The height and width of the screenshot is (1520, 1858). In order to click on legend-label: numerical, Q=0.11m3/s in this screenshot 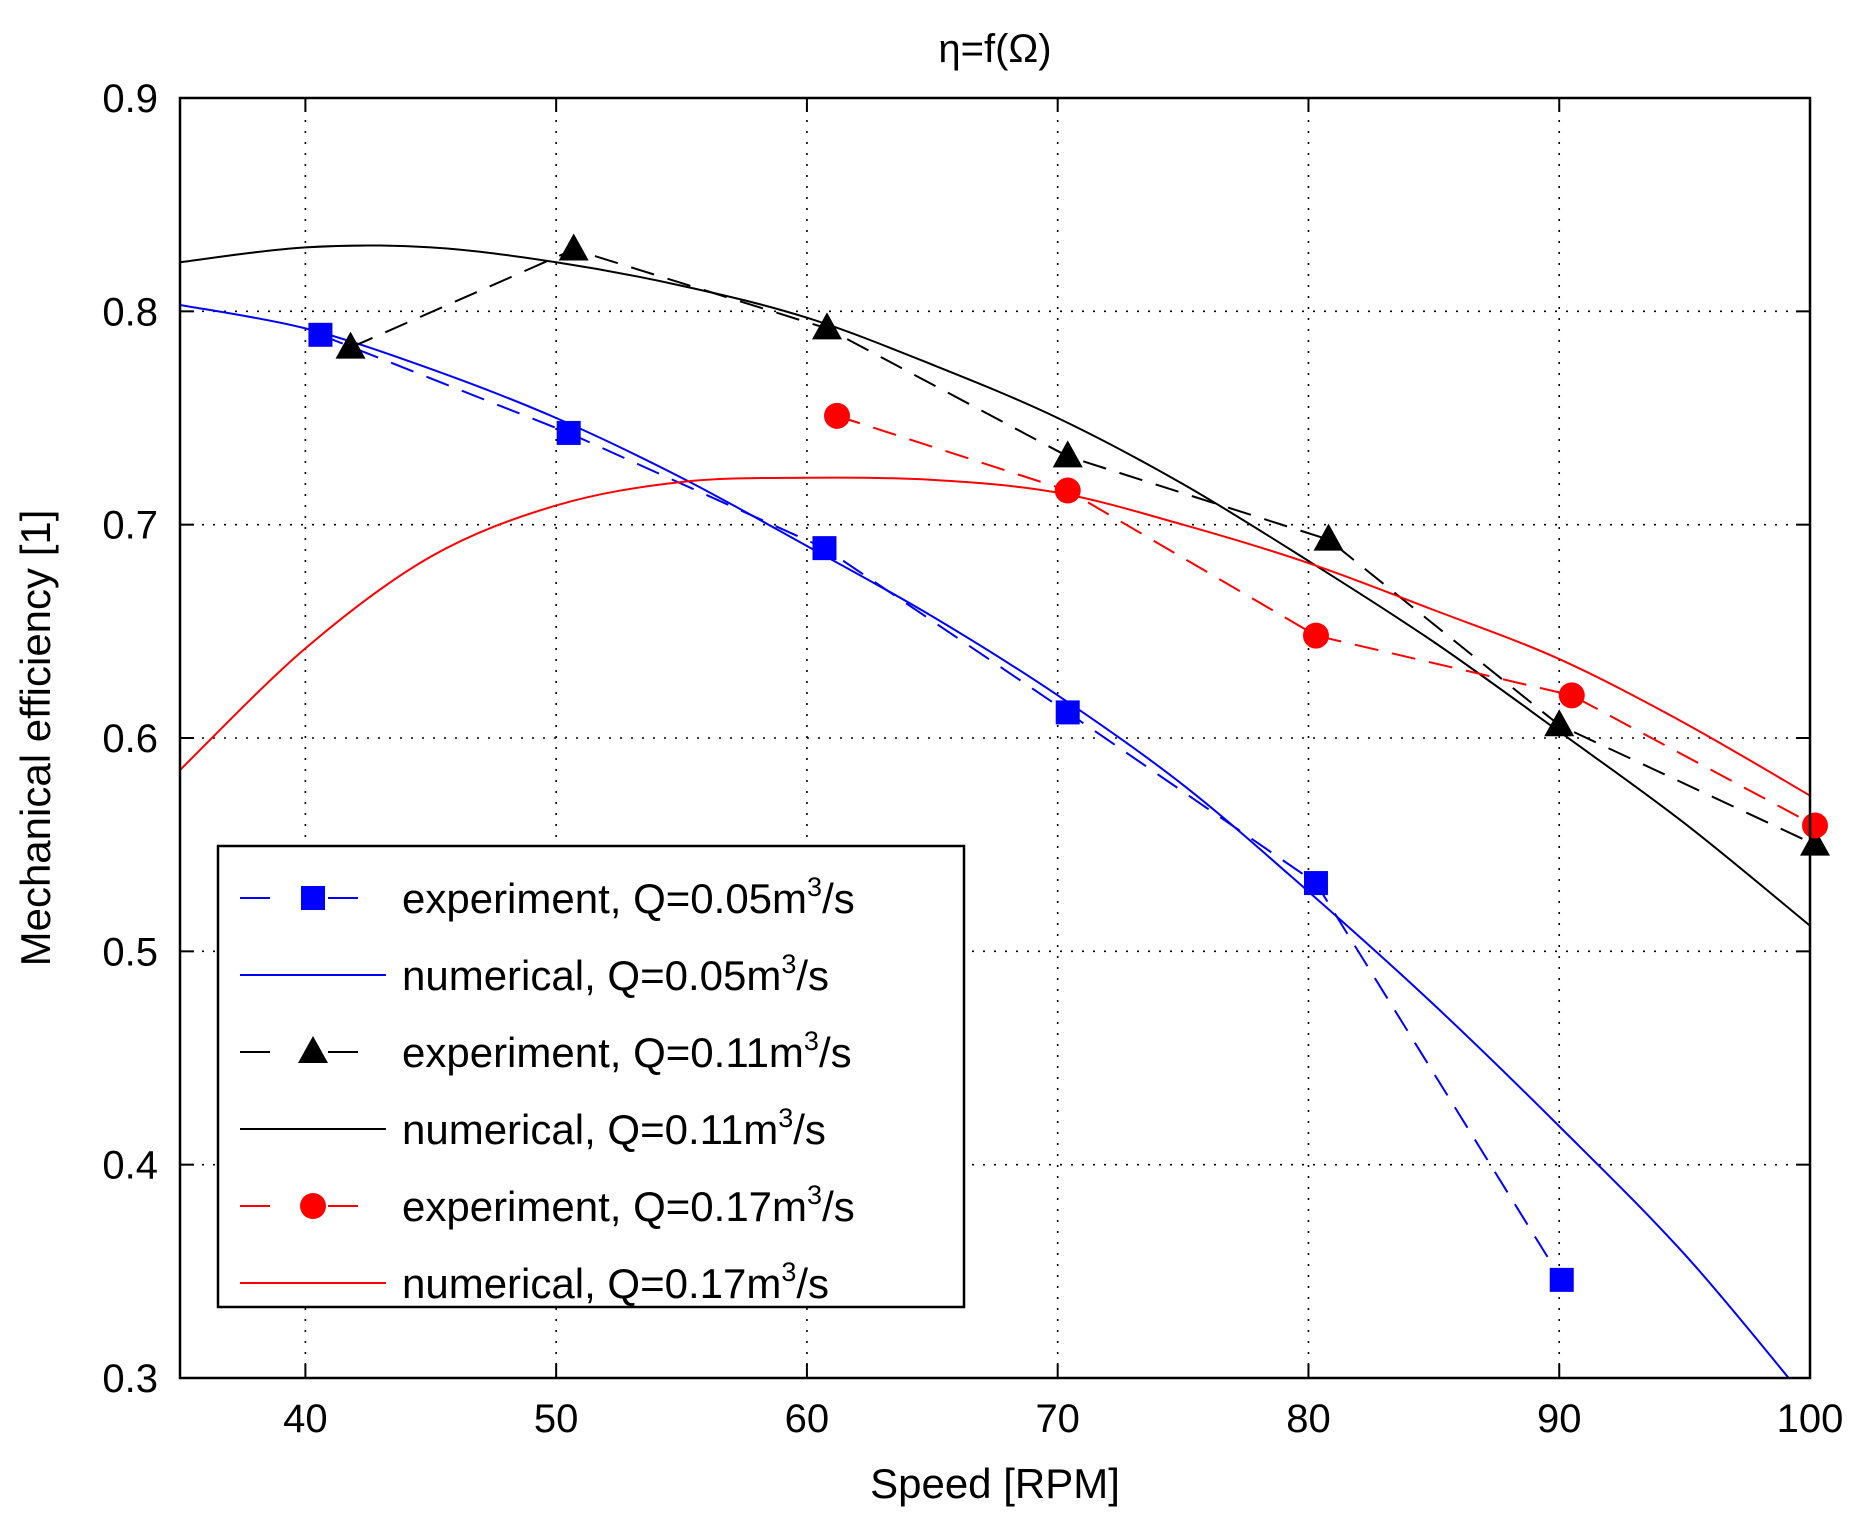, I will do `click(614, 1128)`.